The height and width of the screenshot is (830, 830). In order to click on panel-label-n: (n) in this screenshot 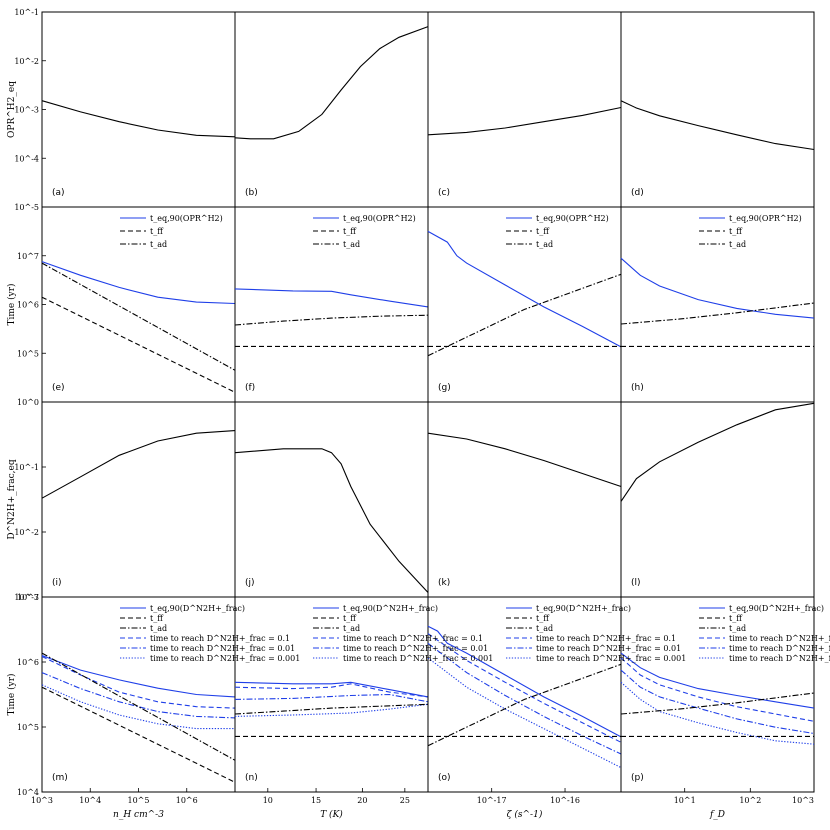, I will do `click(251, 778)`.